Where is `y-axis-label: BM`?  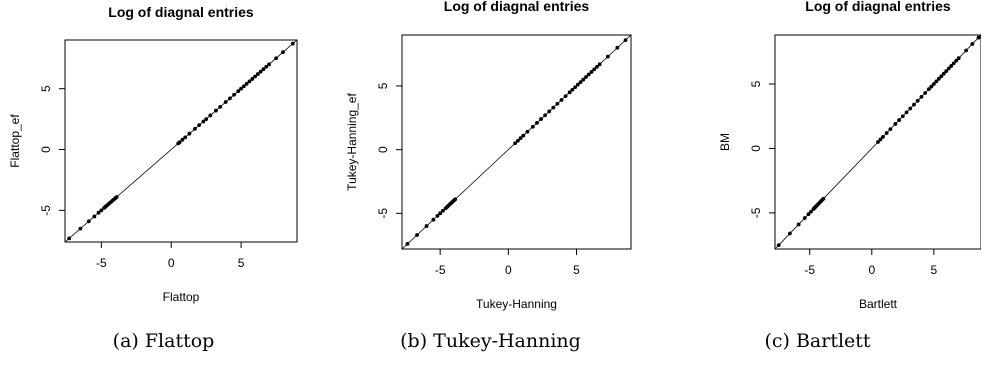 y-axis-label: BM is located at coordinates (725, 142).